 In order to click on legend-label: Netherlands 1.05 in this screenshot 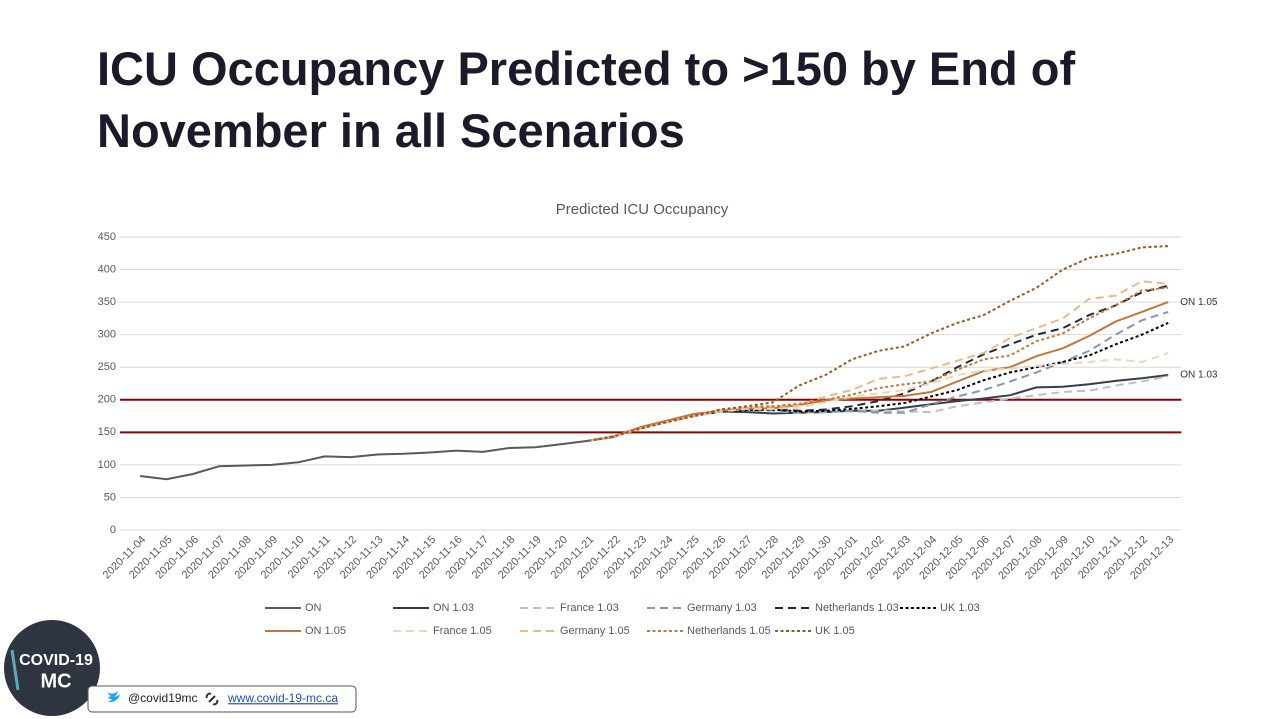, I will do `click(729, 631)`.